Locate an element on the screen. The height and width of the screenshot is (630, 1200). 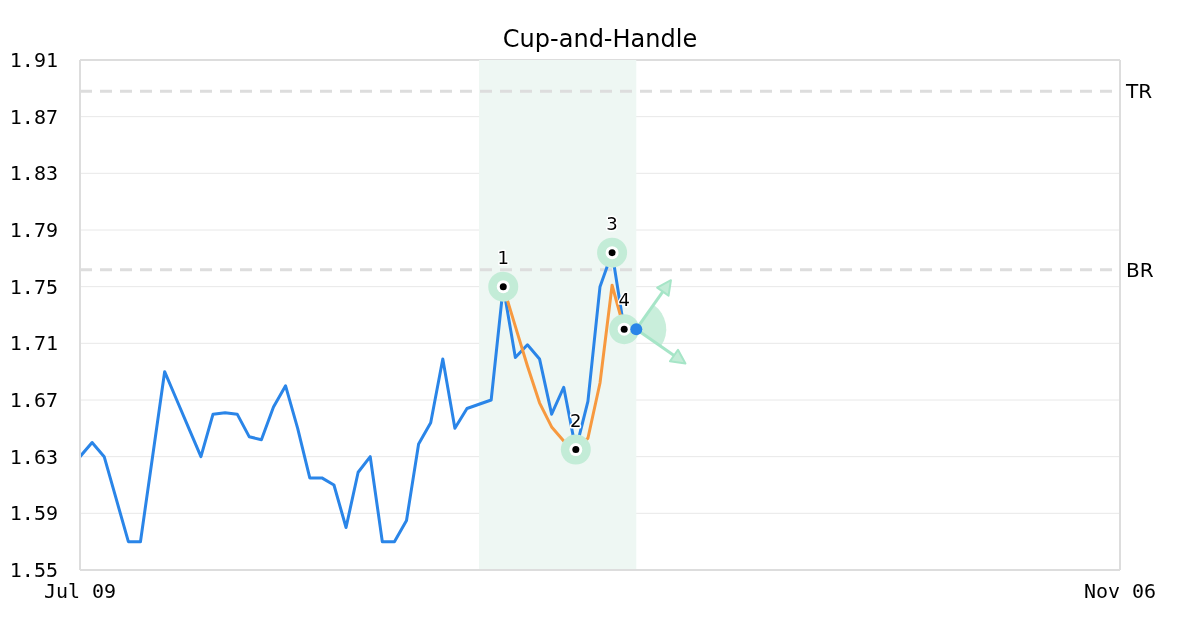
ref-line-label: BR is located at coordinates (1140, 269).